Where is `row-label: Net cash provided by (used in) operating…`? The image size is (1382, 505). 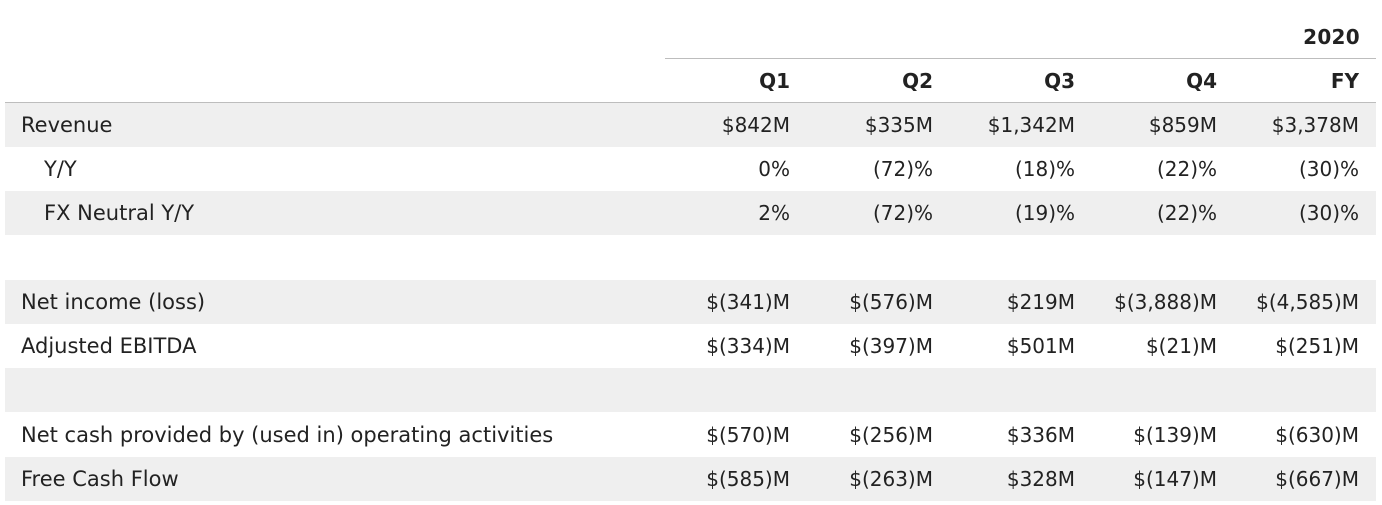
row-label: Net cash provided by (used in) operating… is located at coordinates (287, 435).